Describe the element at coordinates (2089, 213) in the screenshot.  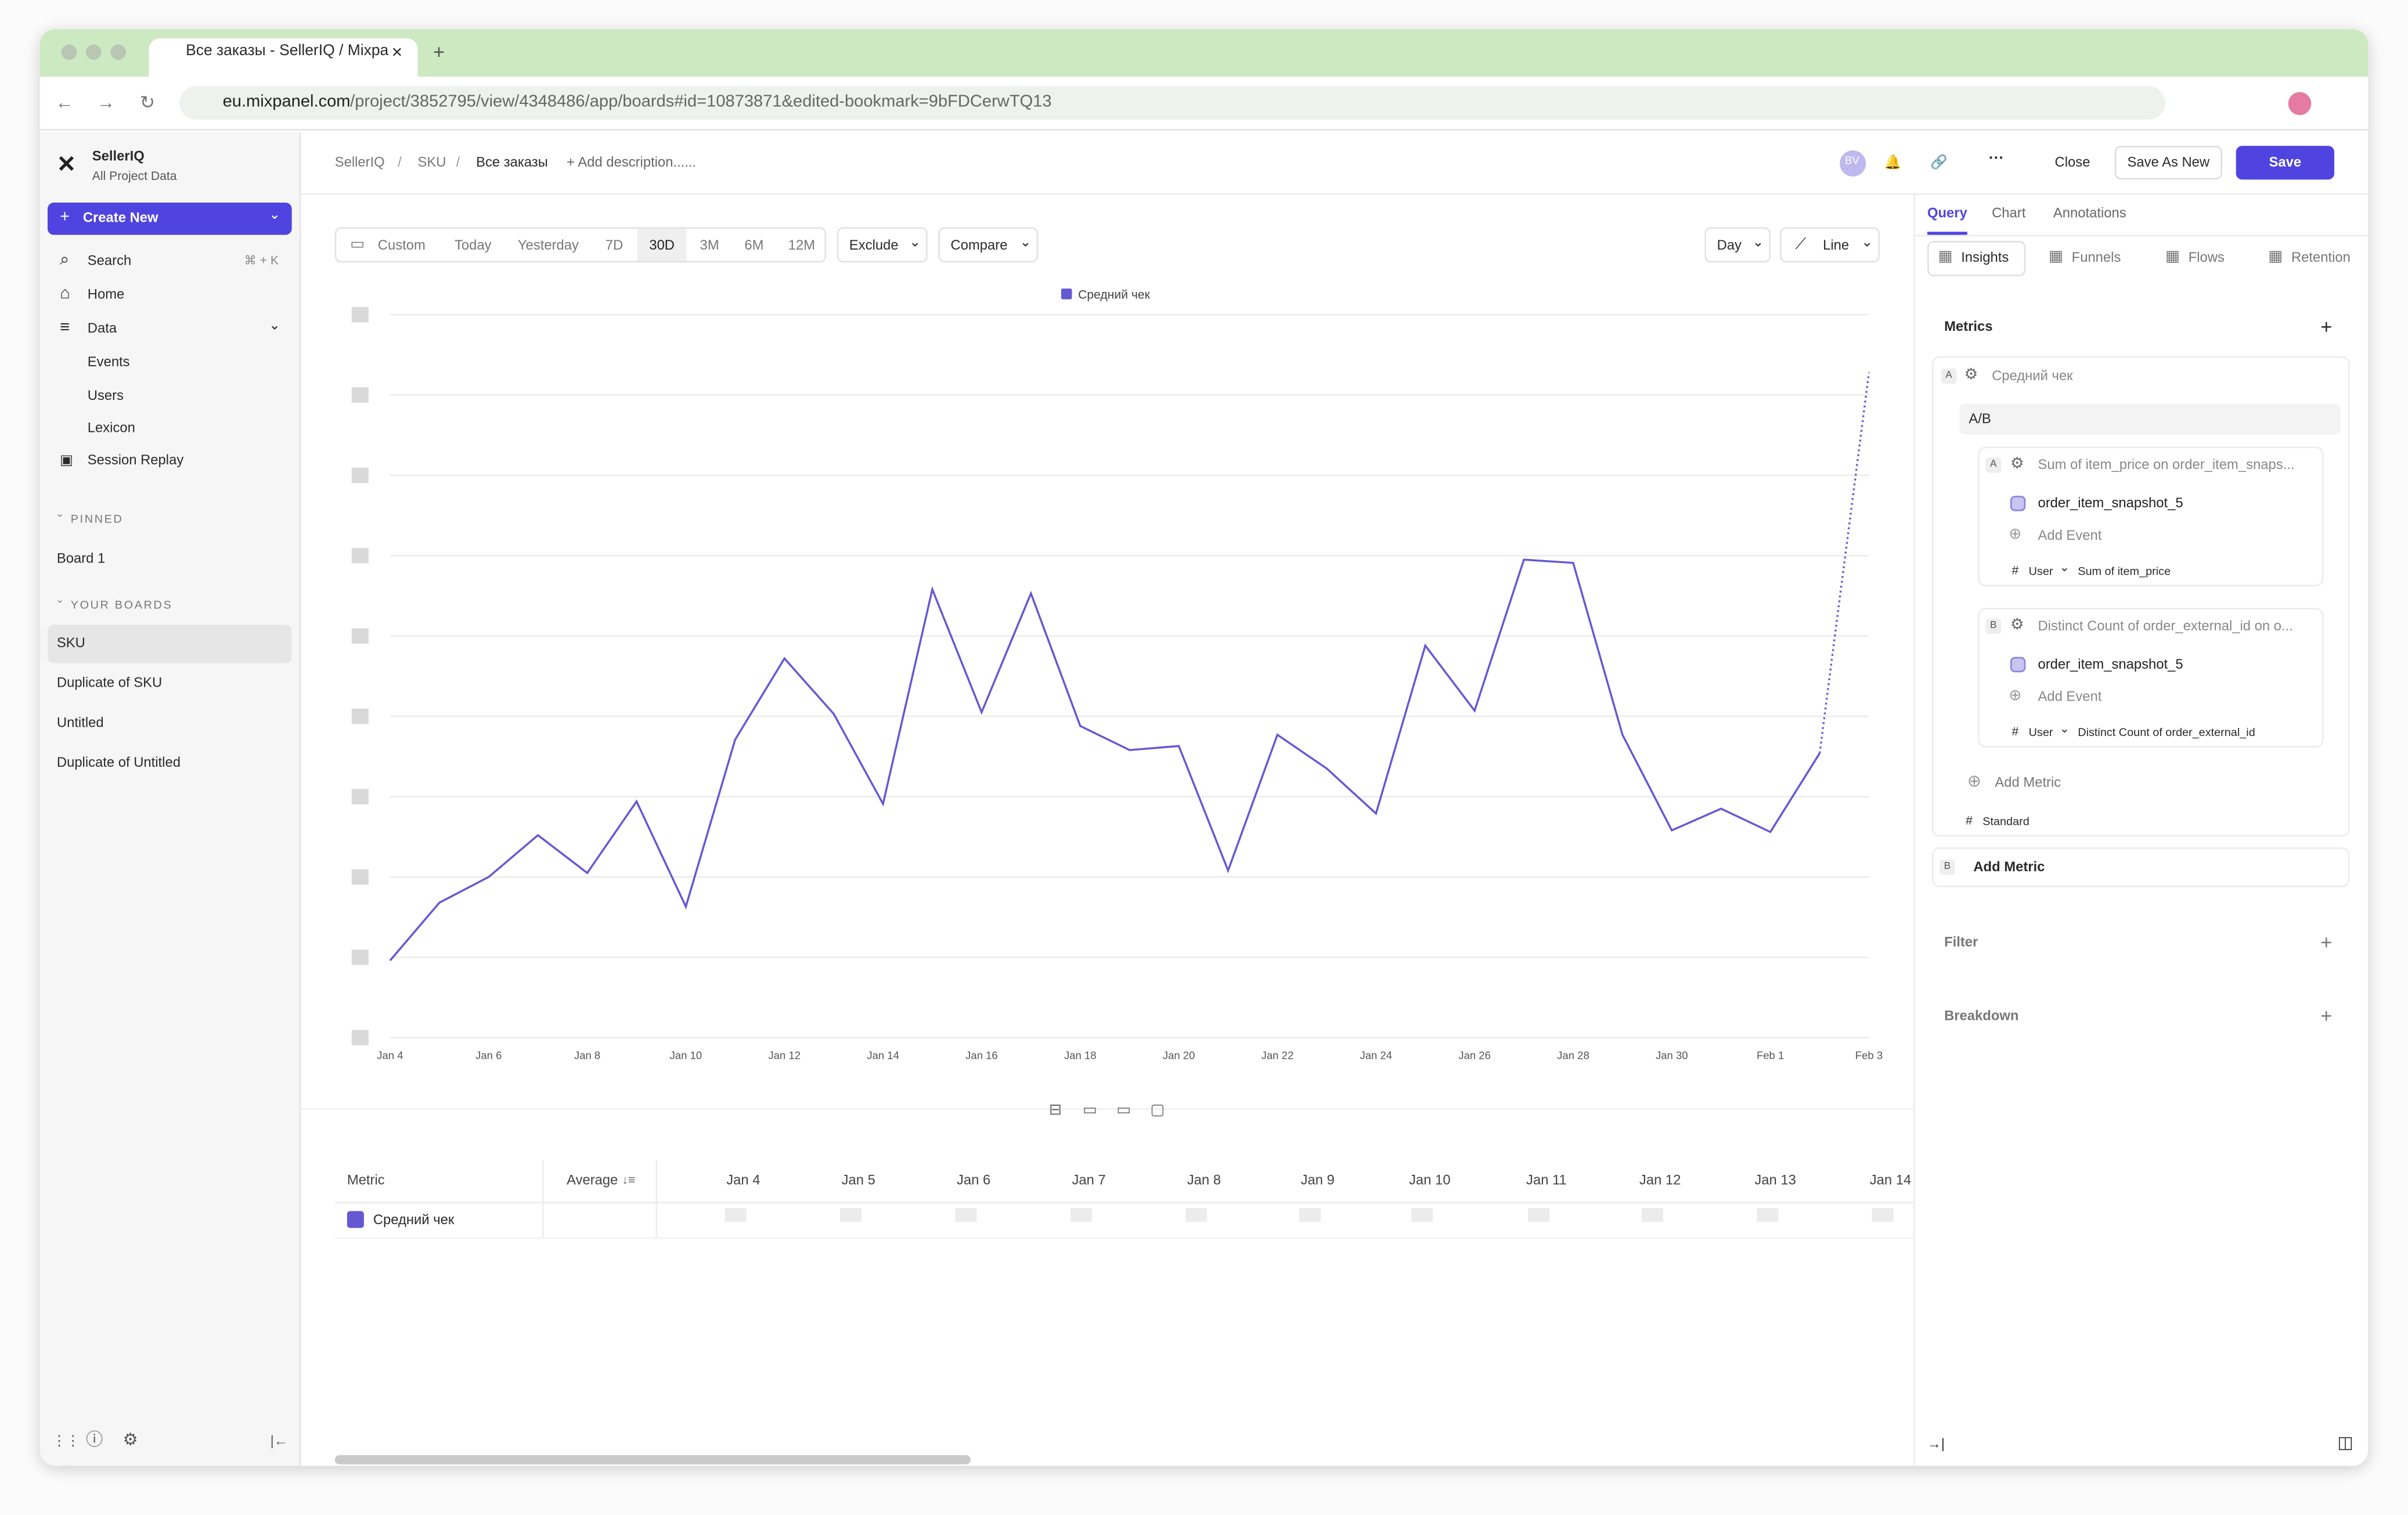
I see `panel-tab: Annotations` at that location.